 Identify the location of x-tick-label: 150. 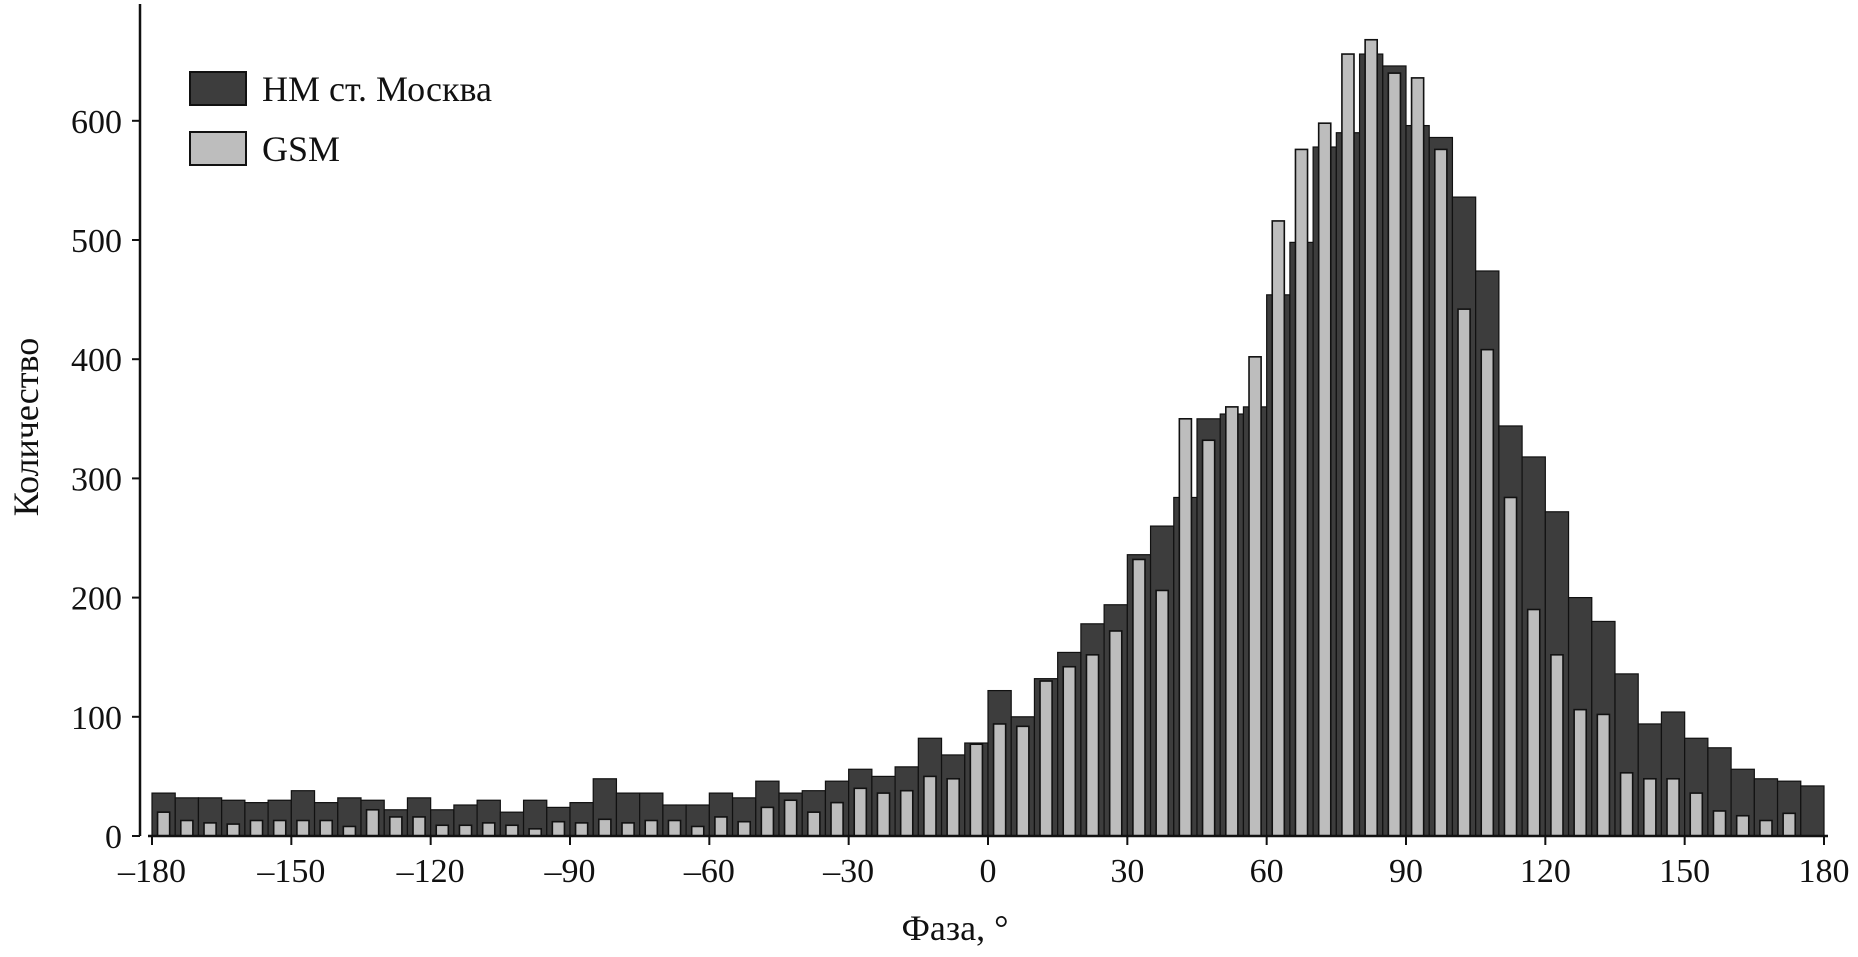
(1684, 871).